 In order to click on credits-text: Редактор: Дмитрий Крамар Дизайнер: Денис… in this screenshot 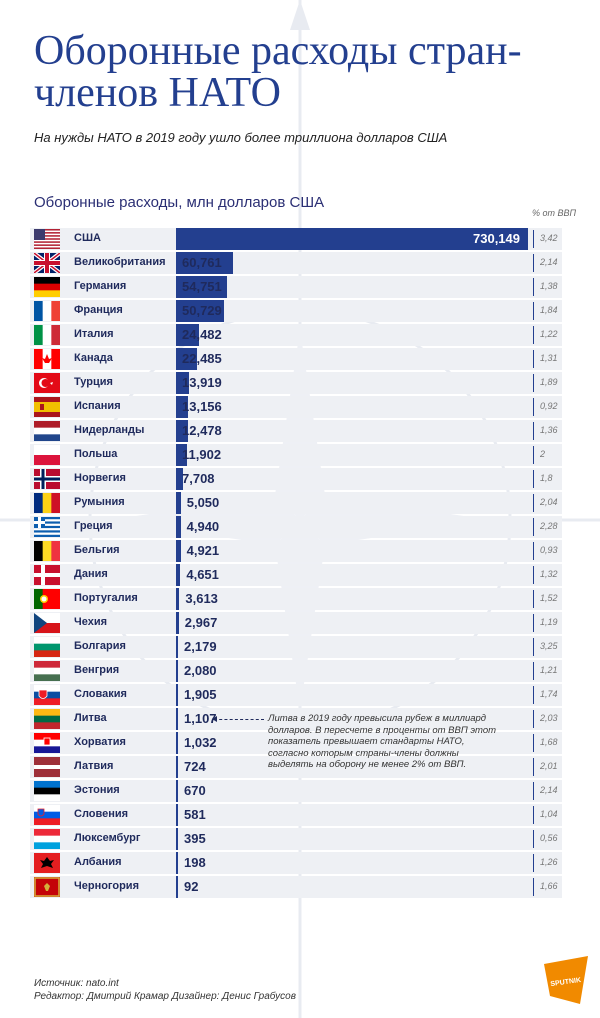, I will do `click(165, 996)`.